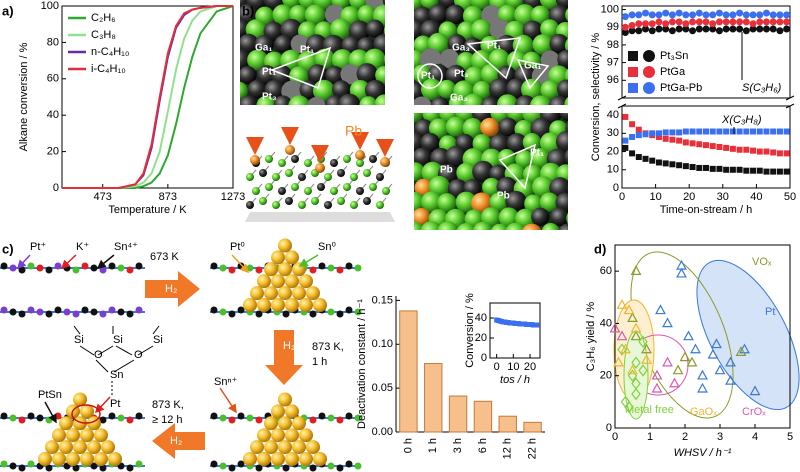 Image resolution: width=800 pixels, height=472 pixels. I want to click on condition: 673 K, so click(164, 257).